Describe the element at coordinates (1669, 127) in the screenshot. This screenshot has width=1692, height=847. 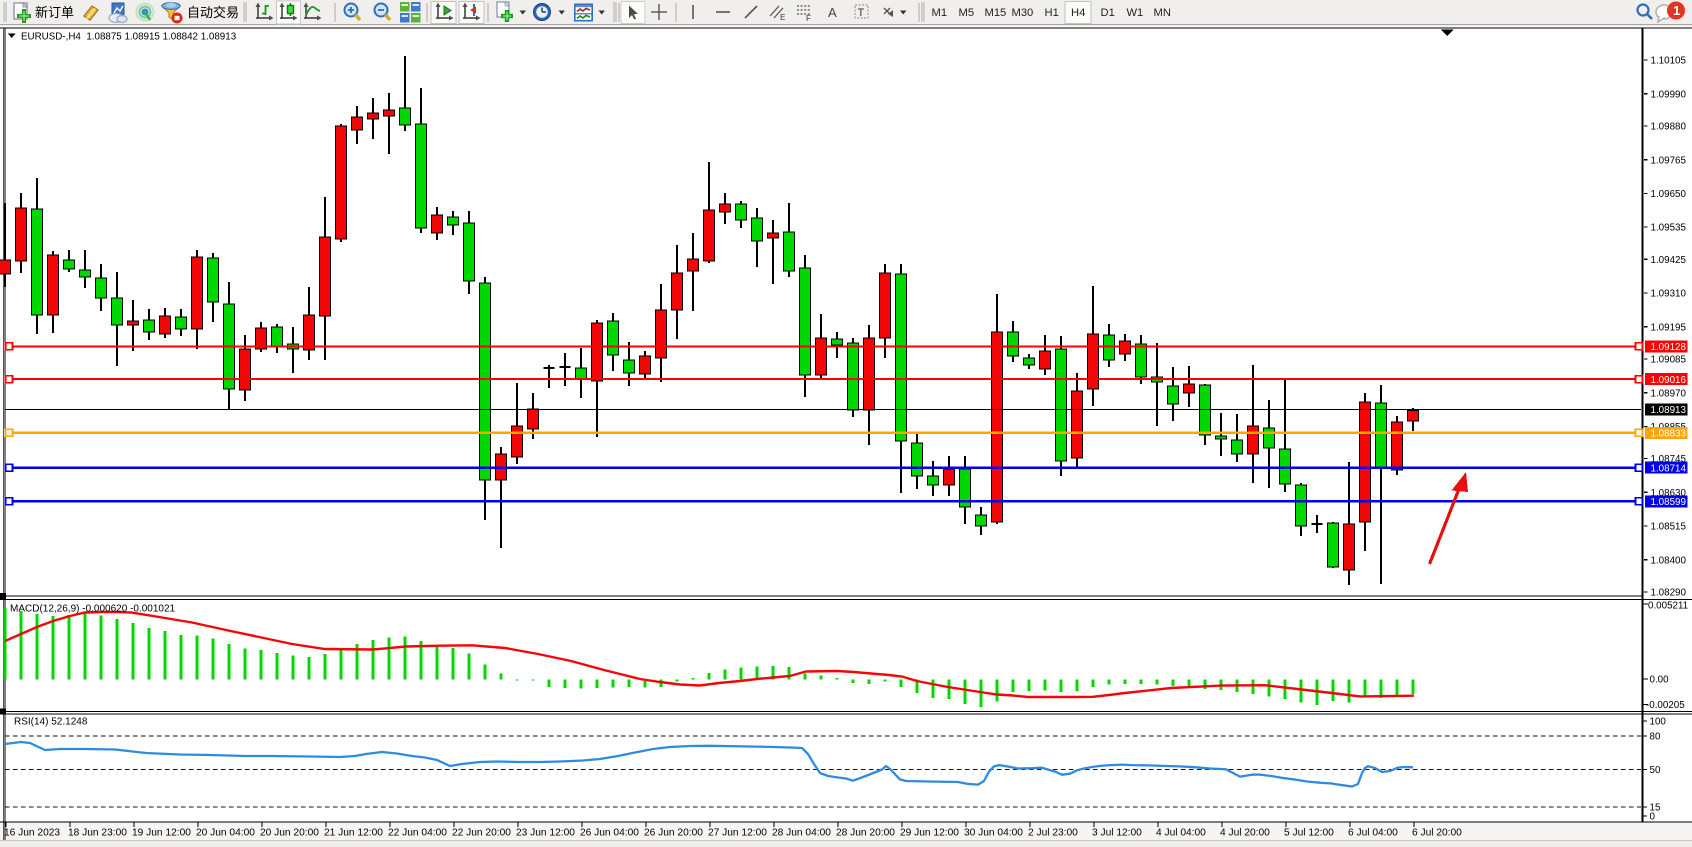
I see `svg-text: 1.09880` at that location.